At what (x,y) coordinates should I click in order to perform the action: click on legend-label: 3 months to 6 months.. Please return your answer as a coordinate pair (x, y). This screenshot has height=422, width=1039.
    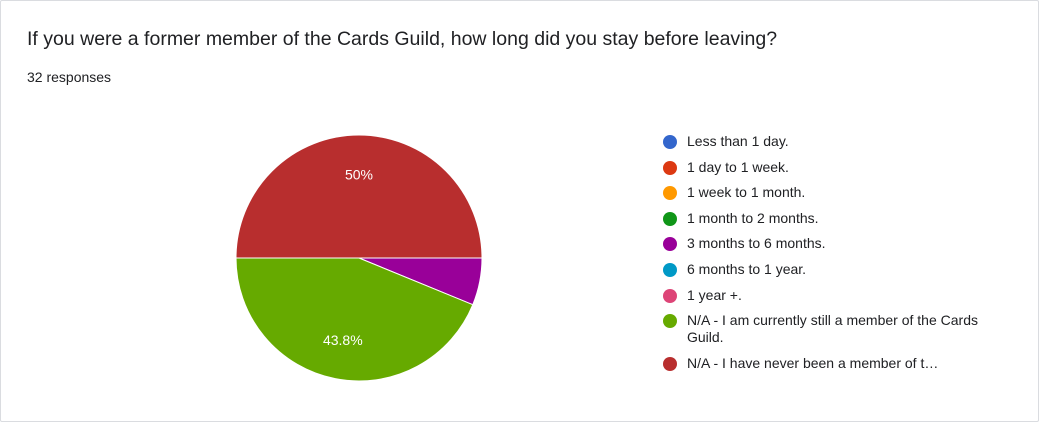
    Looking at the image, I should click on (756, 243).